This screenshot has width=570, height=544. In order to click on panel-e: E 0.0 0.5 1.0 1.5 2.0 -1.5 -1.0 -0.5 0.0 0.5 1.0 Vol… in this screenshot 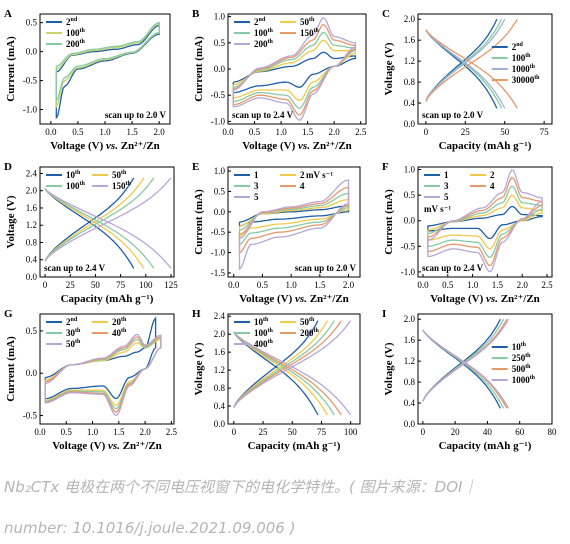, I will do `click(276, 233)`.